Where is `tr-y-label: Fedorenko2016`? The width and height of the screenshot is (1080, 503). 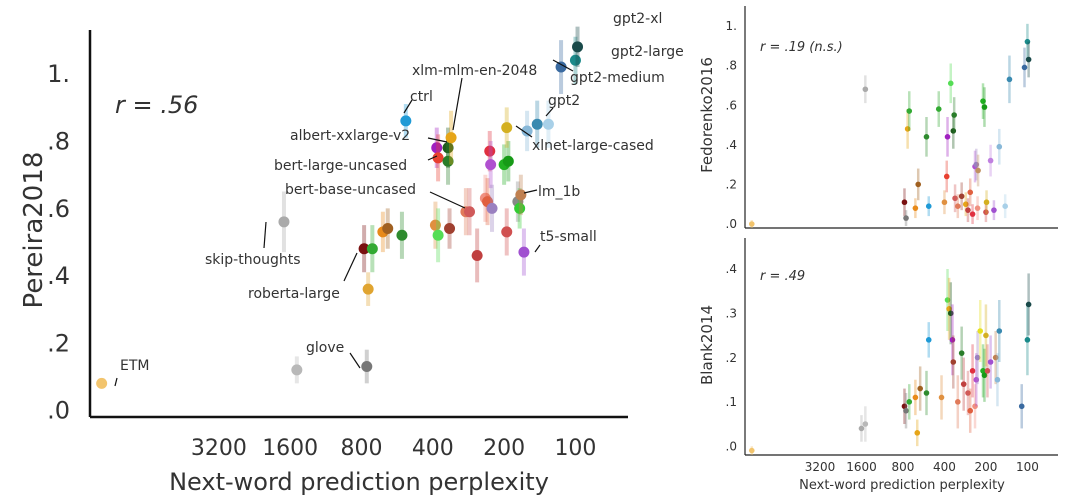
tr-y-label: Fedorenko2016 is located at coordinates (707, 115).